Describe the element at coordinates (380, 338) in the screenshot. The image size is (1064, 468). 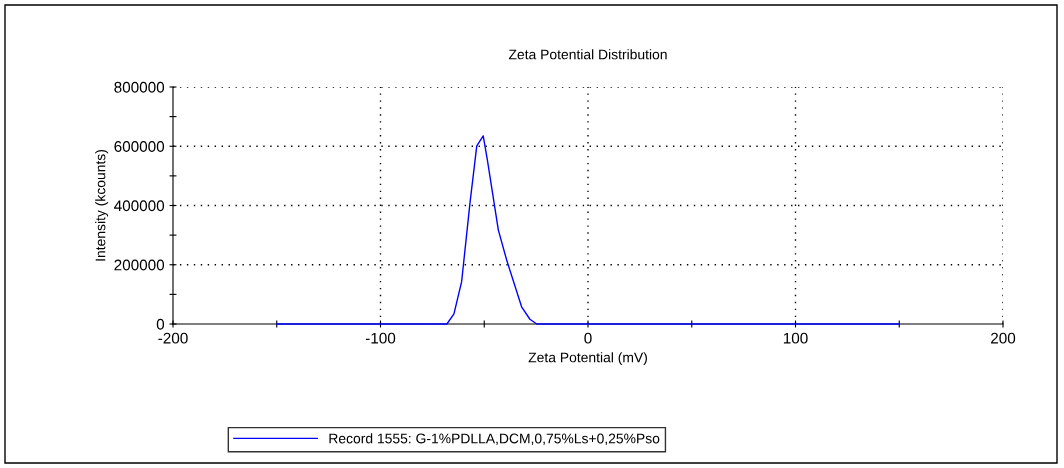
I see `x-tick-label: -100` at that location.